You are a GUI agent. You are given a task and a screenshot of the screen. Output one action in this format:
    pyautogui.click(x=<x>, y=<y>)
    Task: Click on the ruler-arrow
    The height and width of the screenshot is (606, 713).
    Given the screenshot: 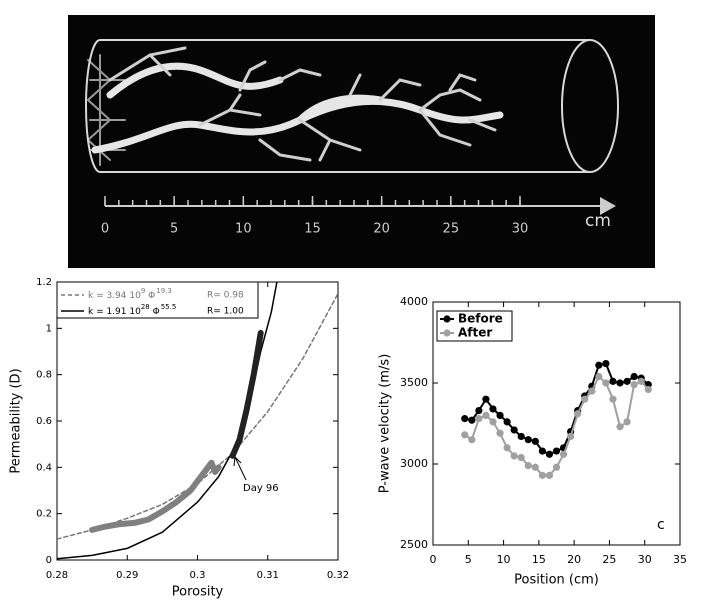 What is the action you would take?
    pyautogui.click(x=608, y=206)
    